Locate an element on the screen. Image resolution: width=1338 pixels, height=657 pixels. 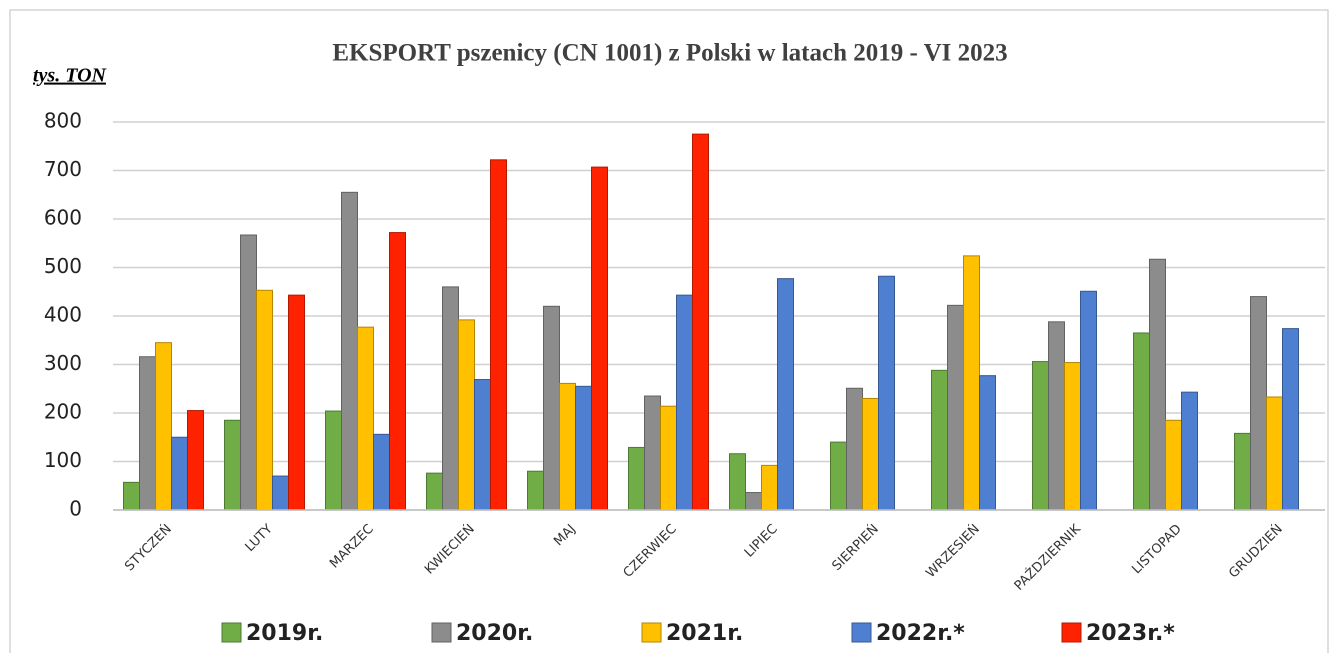
legend-label: 2019r. is located at coordinates (284, 633).